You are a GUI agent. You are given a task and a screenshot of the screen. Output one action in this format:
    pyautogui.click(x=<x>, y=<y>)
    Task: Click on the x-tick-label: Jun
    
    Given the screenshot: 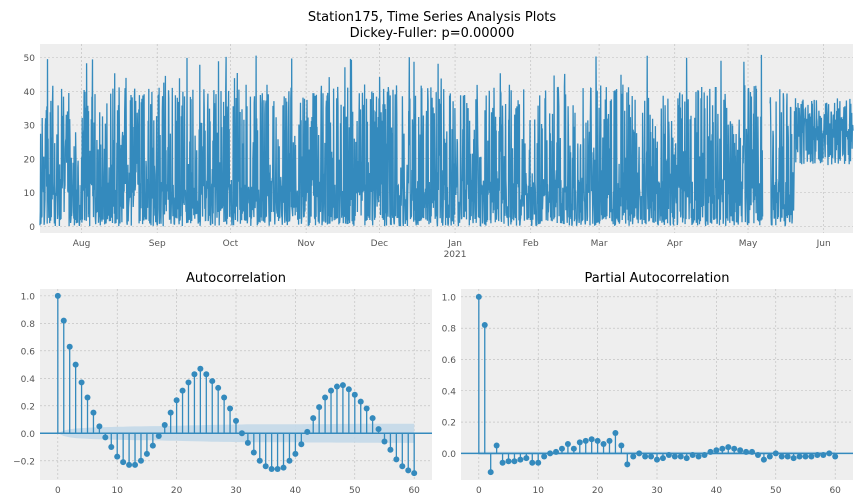 What is the action you would take?
    pyautogui.click(x=823, y=244)
    